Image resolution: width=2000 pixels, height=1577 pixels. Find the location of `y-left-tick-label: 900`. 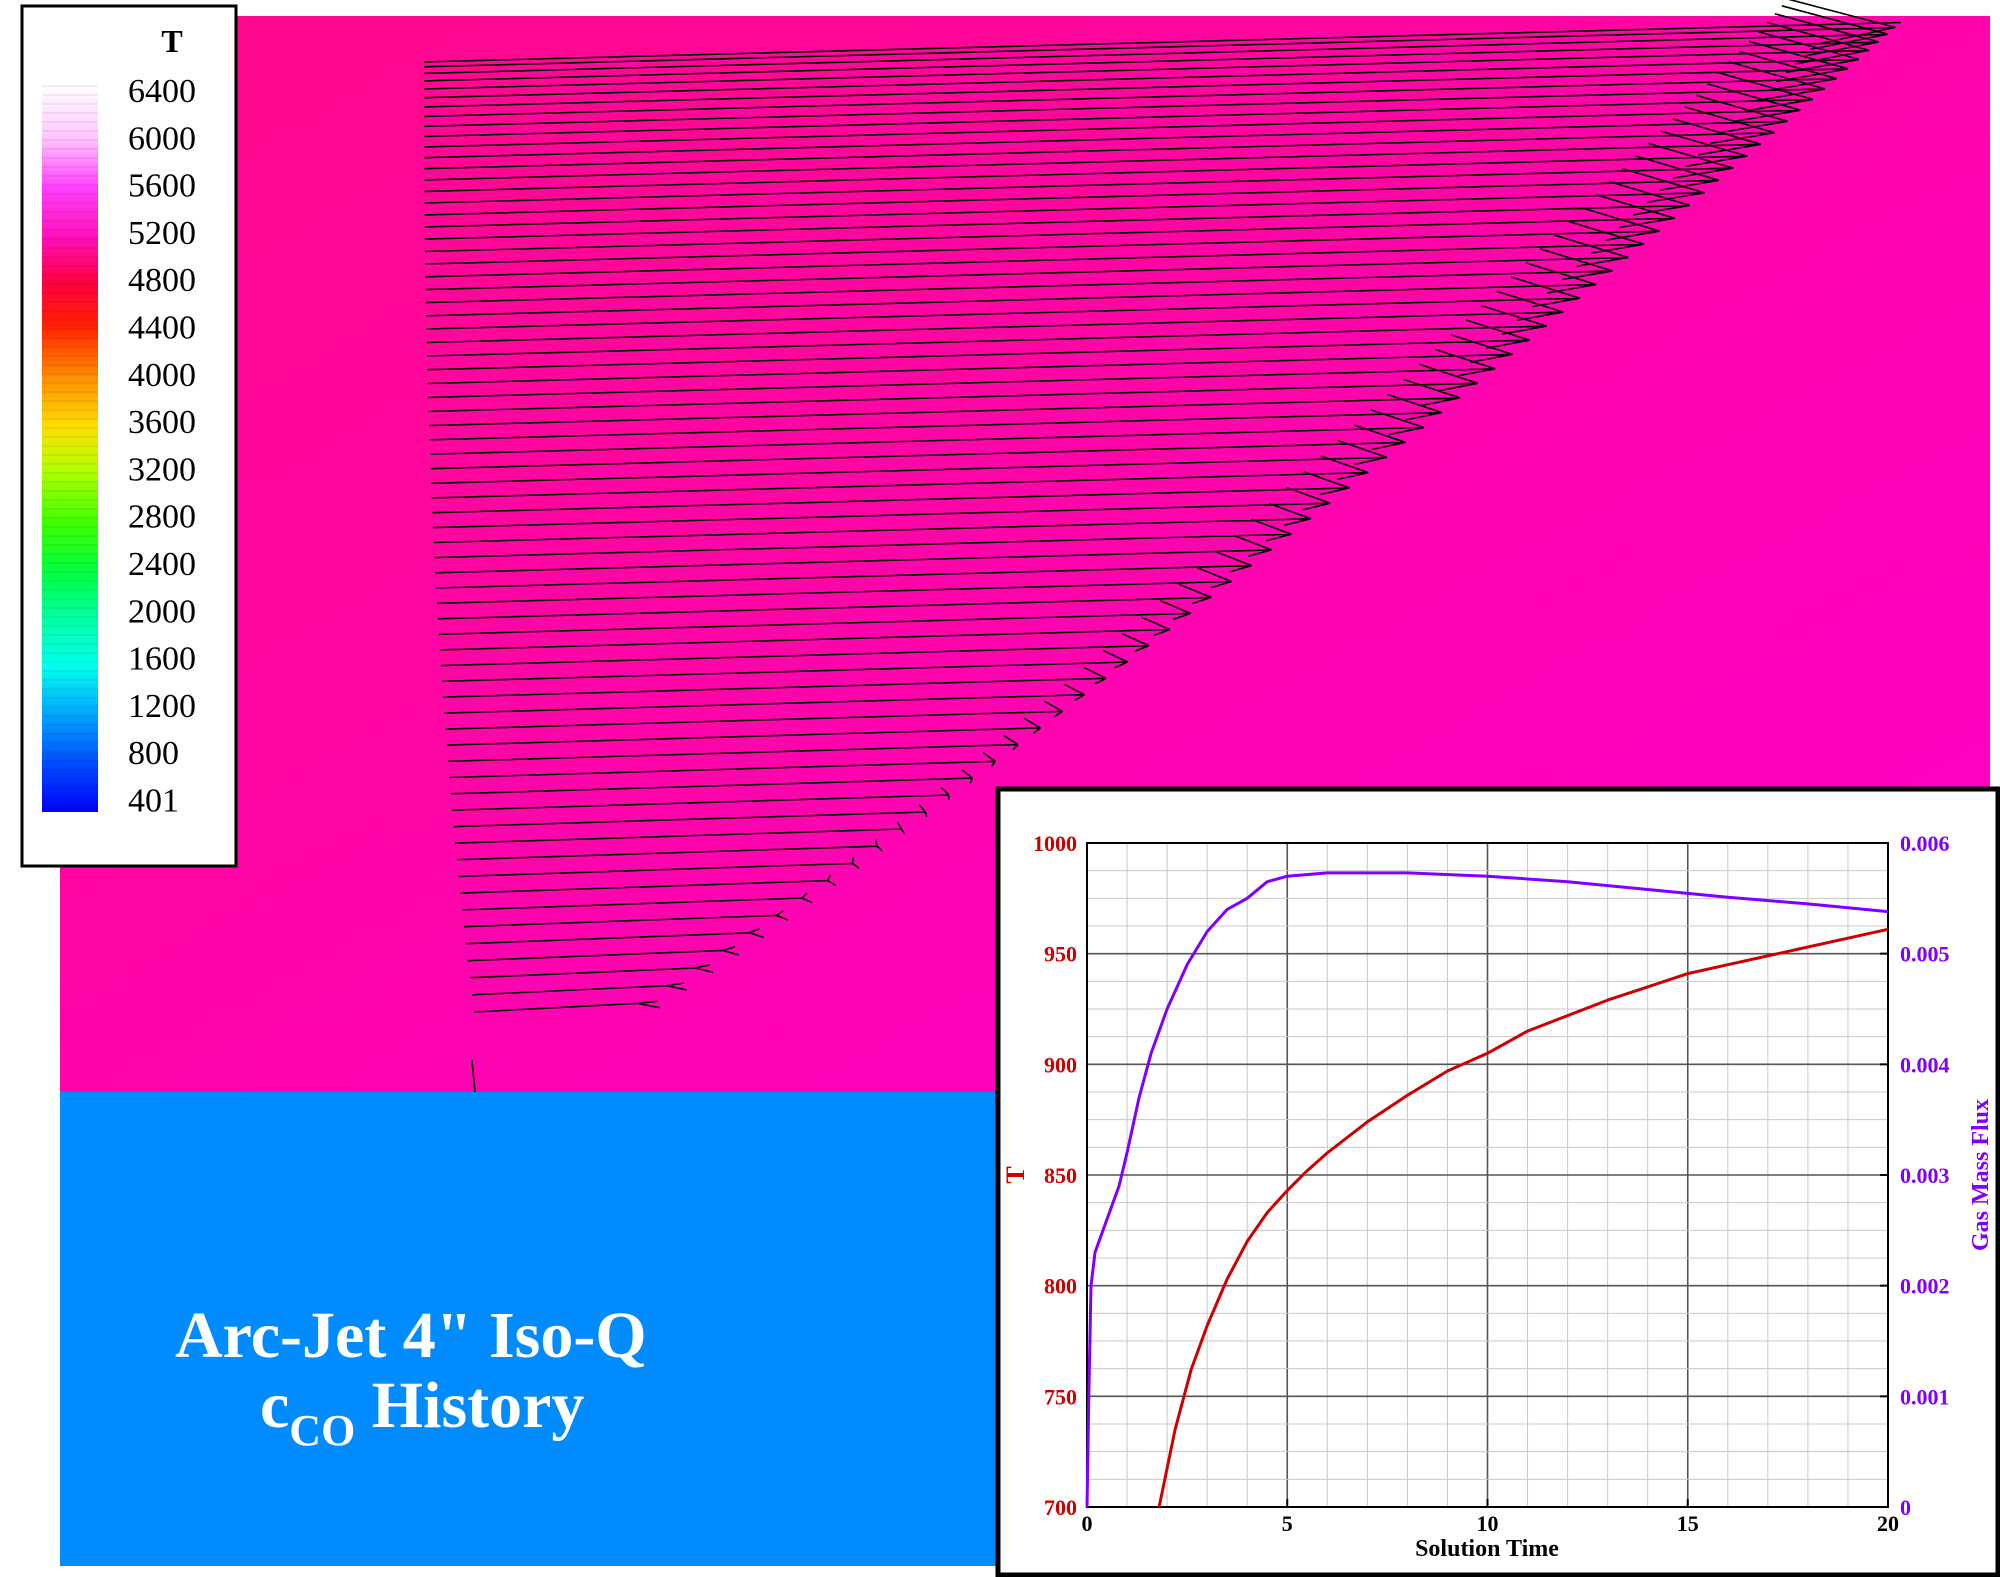

y-left-tick-label: 900 is located at coordinates (1060, 1064).